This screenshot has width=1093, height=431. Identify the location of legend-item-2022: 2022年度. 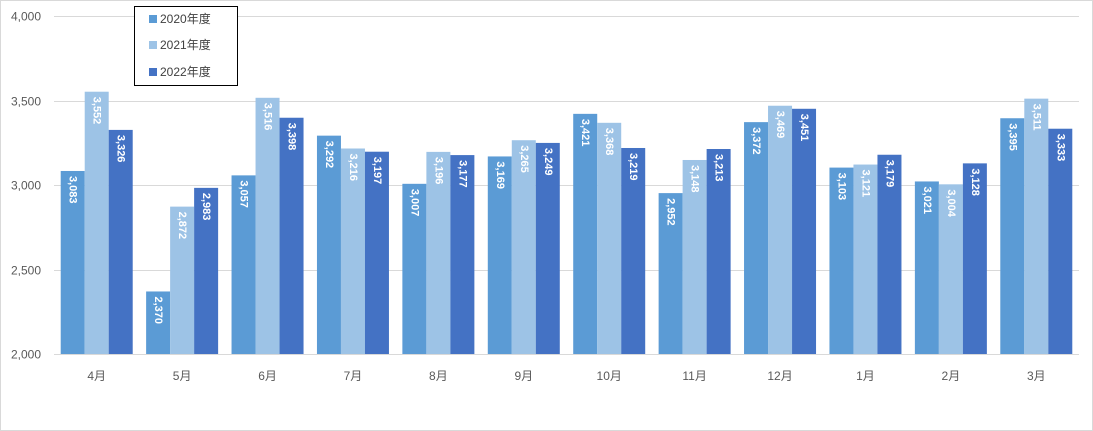
(180, 71).